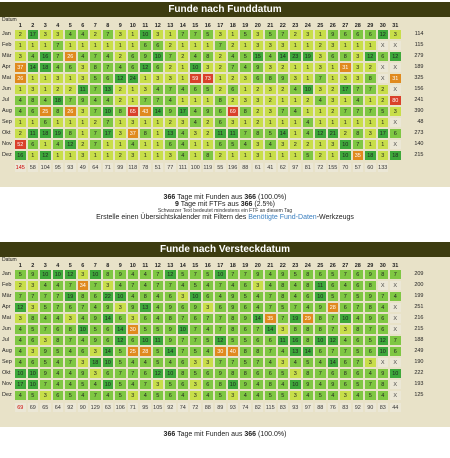 The width and height of the screenshot is (450, 458). What do you see at coordinates (395, 318) in the screenshot?
I see `day-cell: X` at bounding box center [395, 318].